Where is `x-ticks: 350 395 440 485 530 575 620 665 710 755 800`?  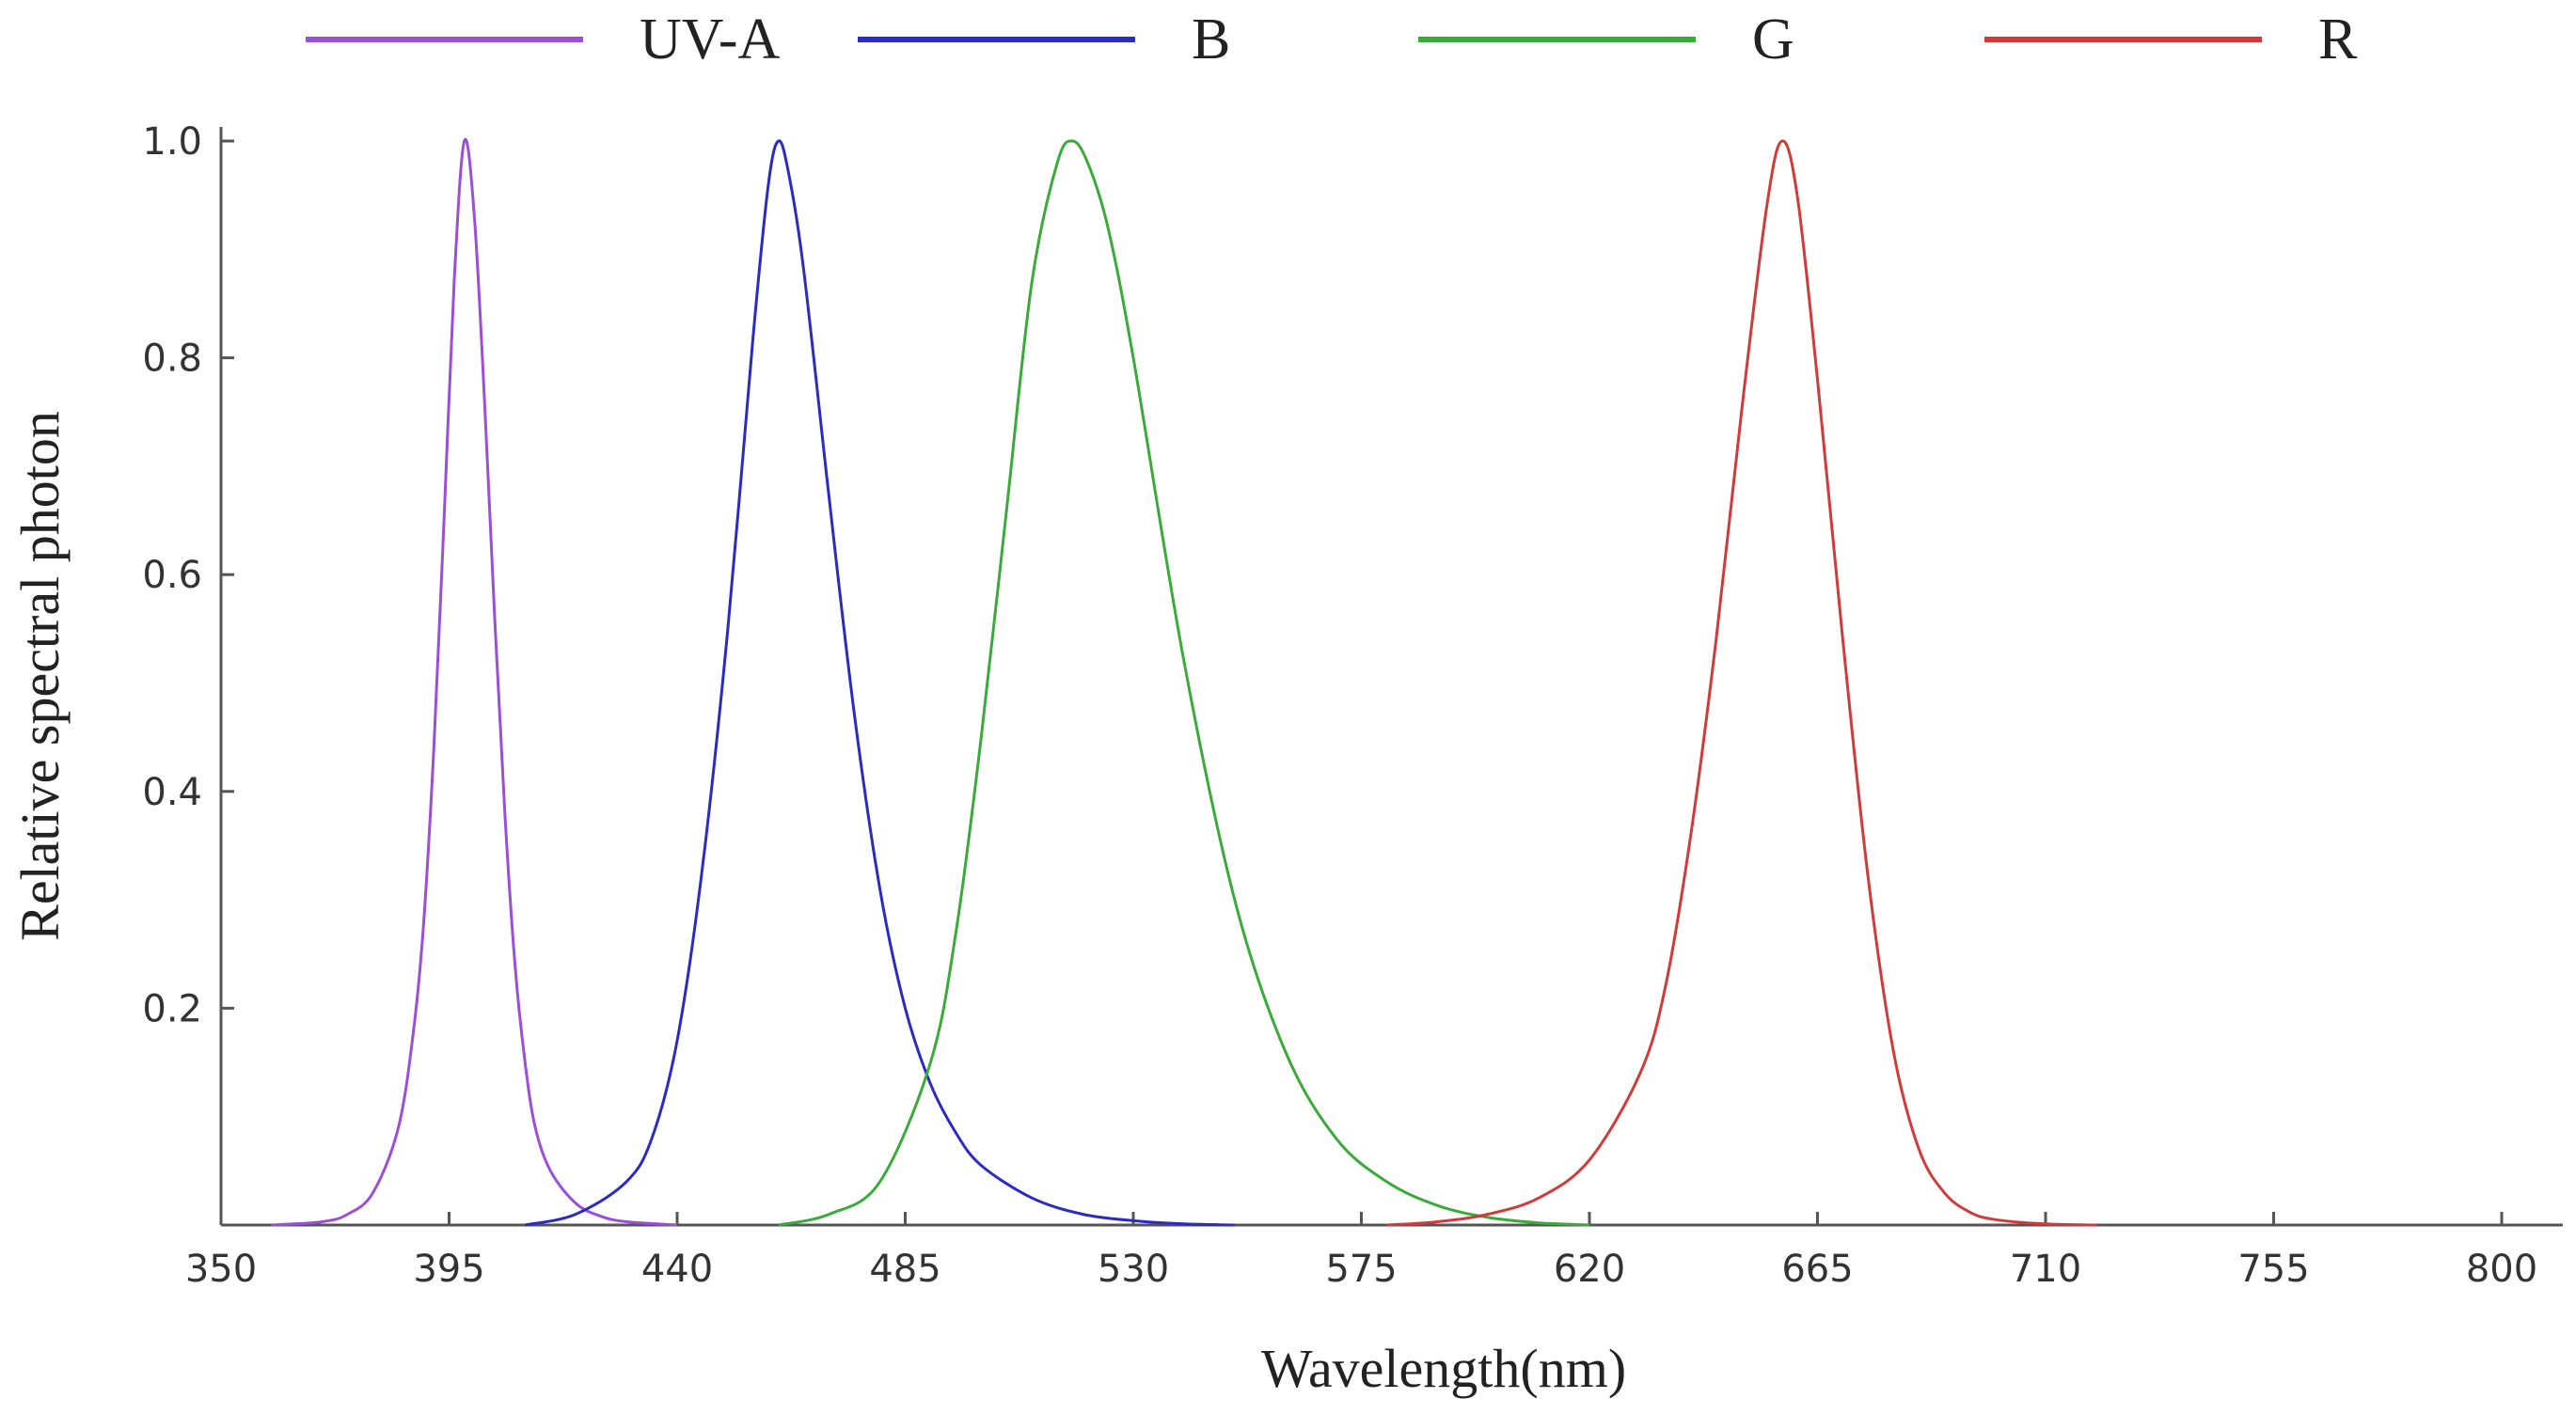
x-ticks: 350 395 440 485 530 575 620 665 710 755 800 is located at coordinates (1361, 1251).